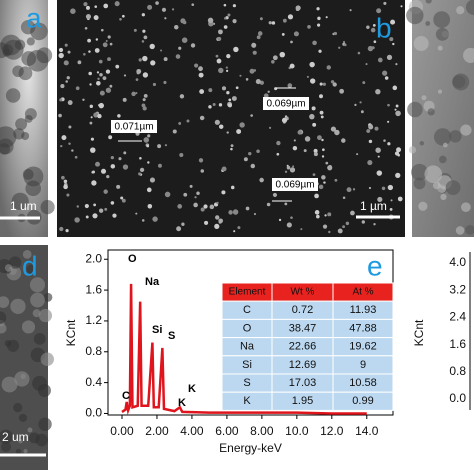 The width and height of the screenshot is (474, 474). What do you see at coordinates (457, 317) in the screenshot?
I see `y-tick-label: 2.4` at bounding box center [457, 317].